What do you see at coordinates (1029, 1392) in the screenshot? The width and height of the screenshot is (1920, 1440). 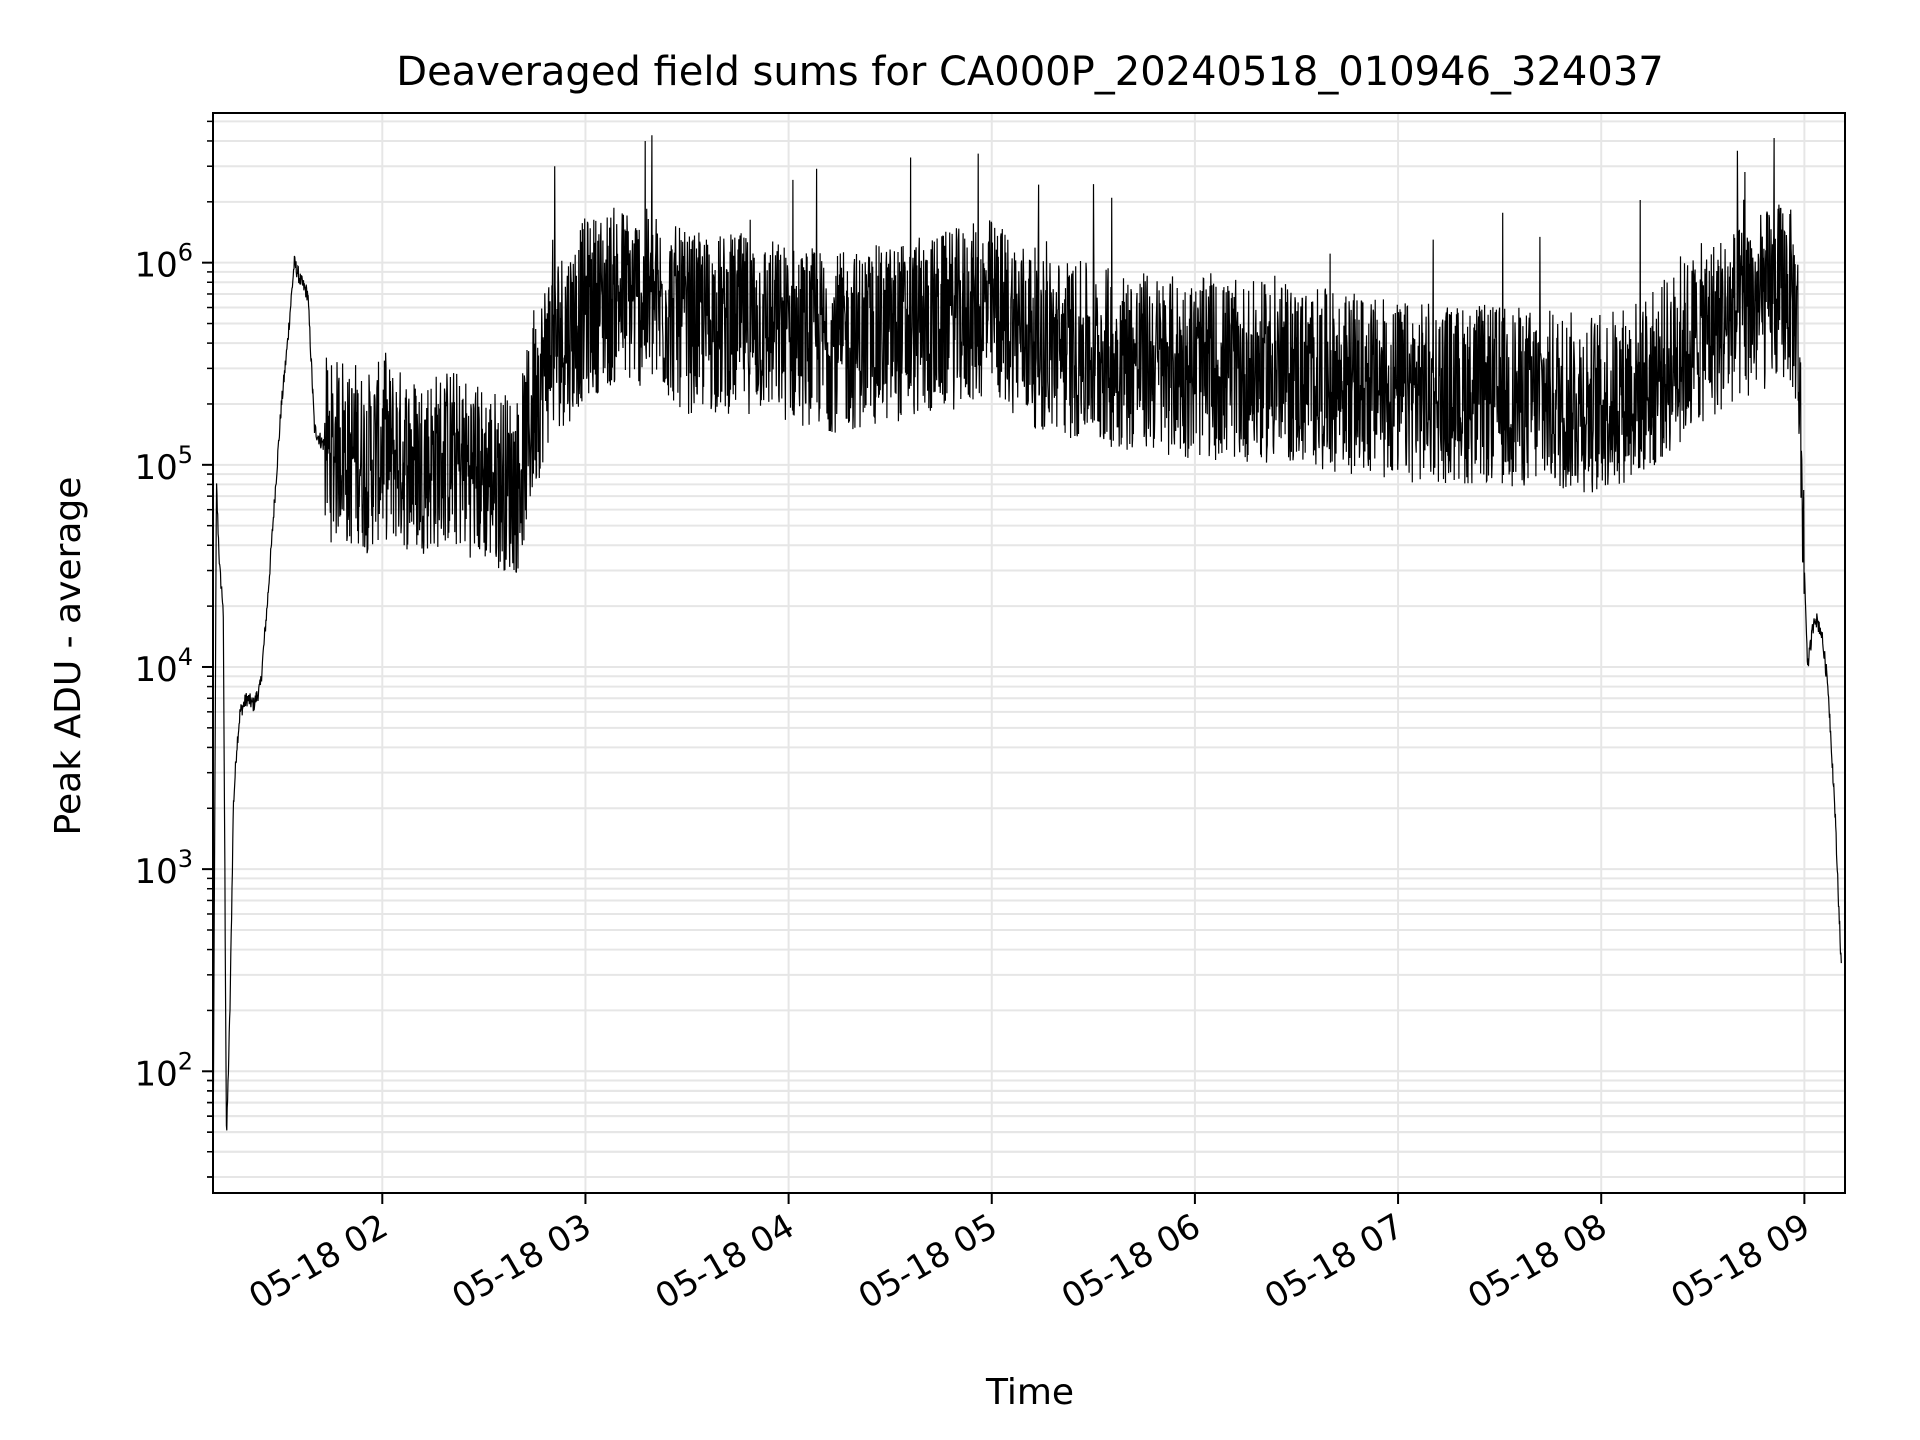 I see `x-axis-label: Time` at bounding box center [1029, 1392].